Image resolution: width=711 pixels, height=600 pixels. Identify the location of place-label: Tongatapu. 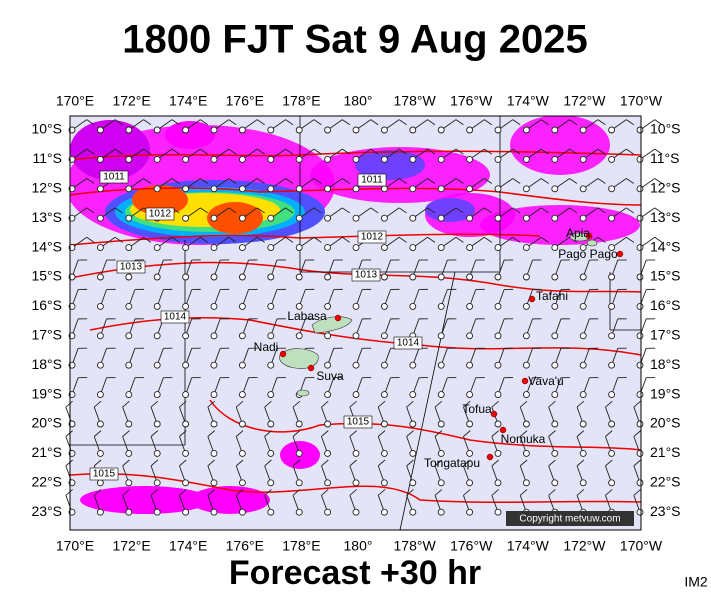
(452, 463).